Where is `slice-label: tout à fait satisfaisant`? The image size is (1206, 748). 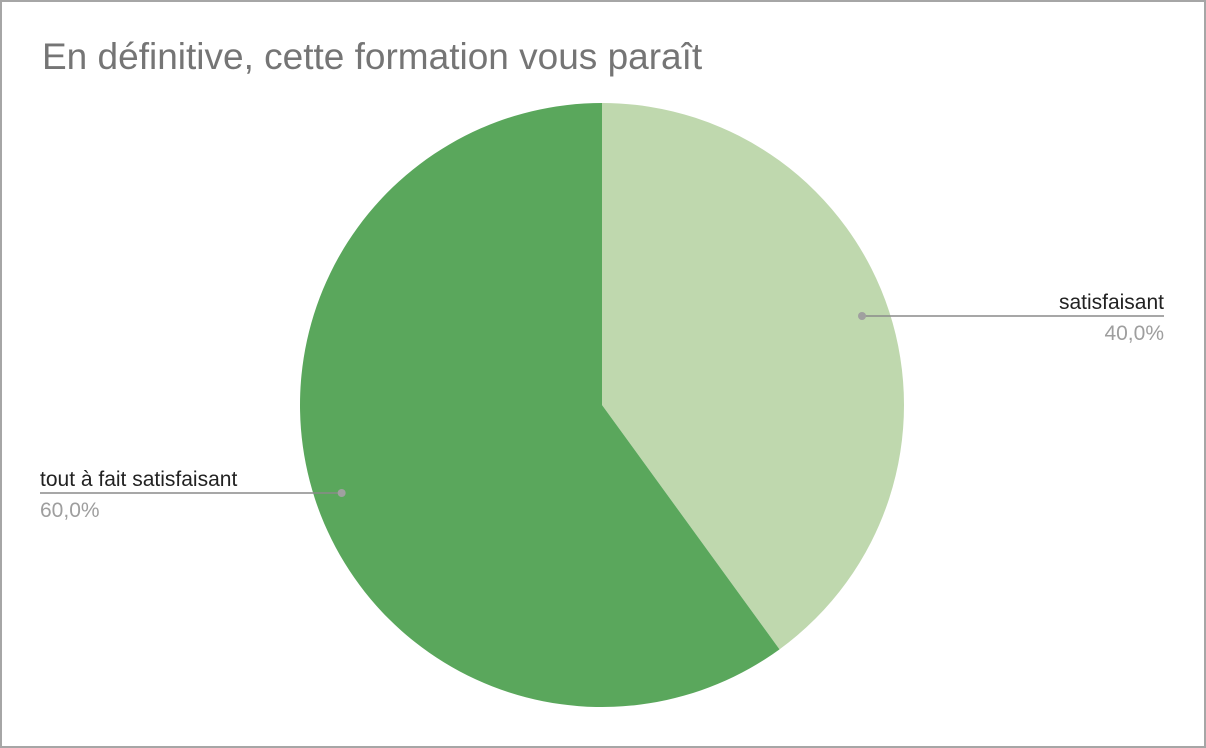 slice-label: tout à fait satisfaisant is located at coordinates (138, 479).